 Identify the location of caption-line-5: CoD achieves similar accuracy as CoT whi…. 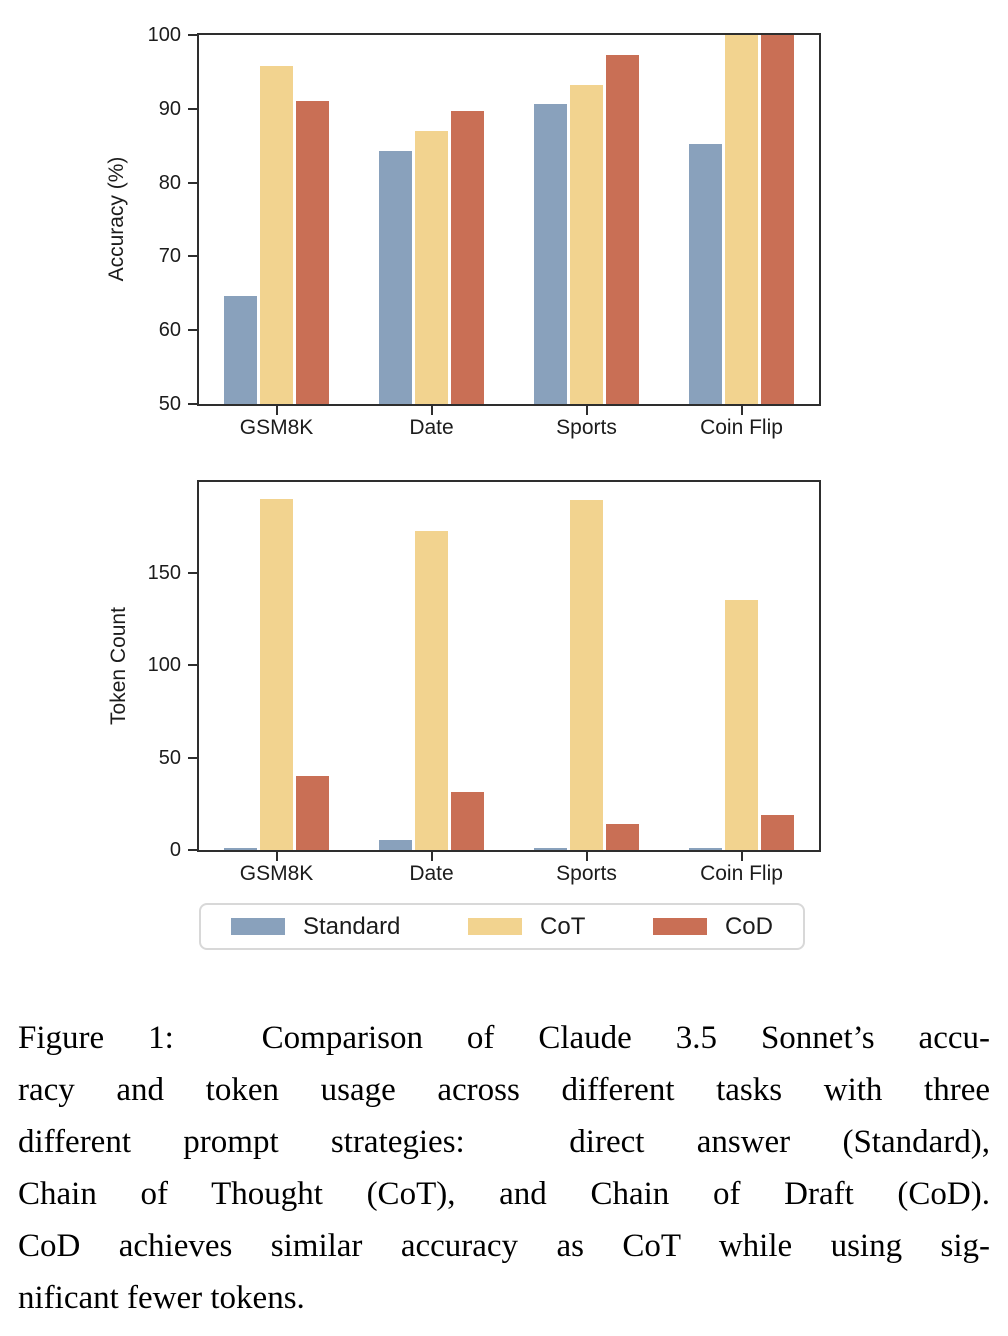
(504, 1246).